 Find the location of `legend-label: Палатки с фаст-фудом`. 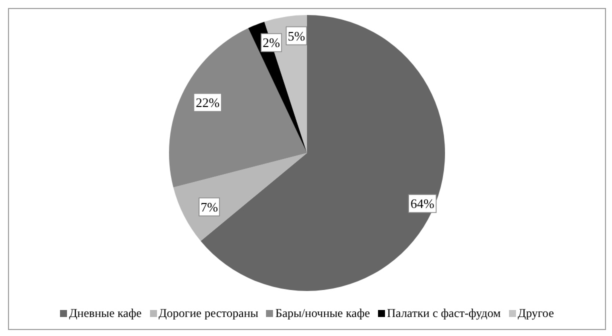

legend-label: Палатки с фаст-фудом is located at coordinates (443, 313).